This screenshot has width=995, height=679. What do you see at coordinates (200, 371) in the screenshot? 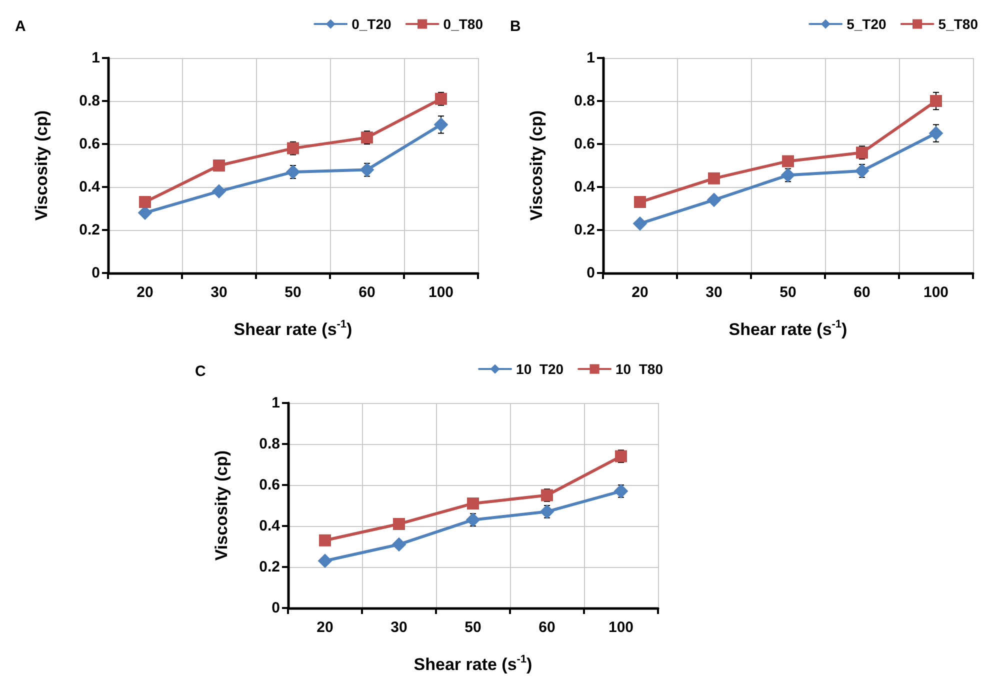
I see `chart-title: C` at bounding box center [200, 371].